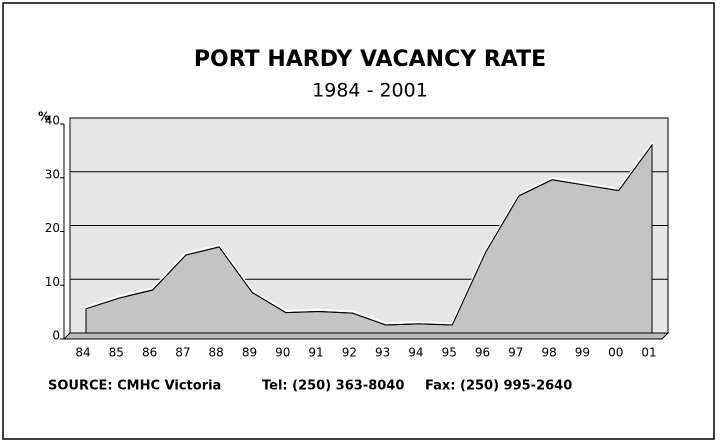 Image resolution: width=728 pixels, height=448 pixels. What do you see at coordinates (44, 117) in the screenshot?
I see `y-axis-label: %` at bounding box center [44, 117].